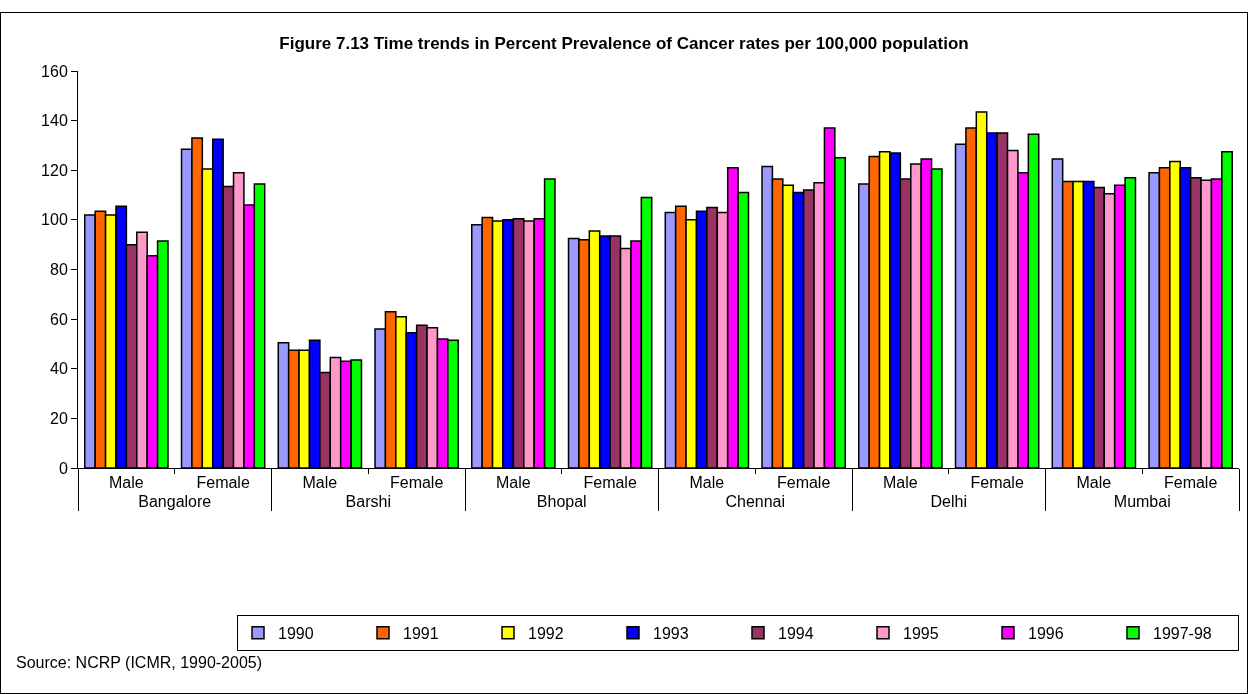 The image size is (1248, 694). Describe the element at coordinates (421, 634) in the screenshot. I see `legend-label: 1991` at that location.